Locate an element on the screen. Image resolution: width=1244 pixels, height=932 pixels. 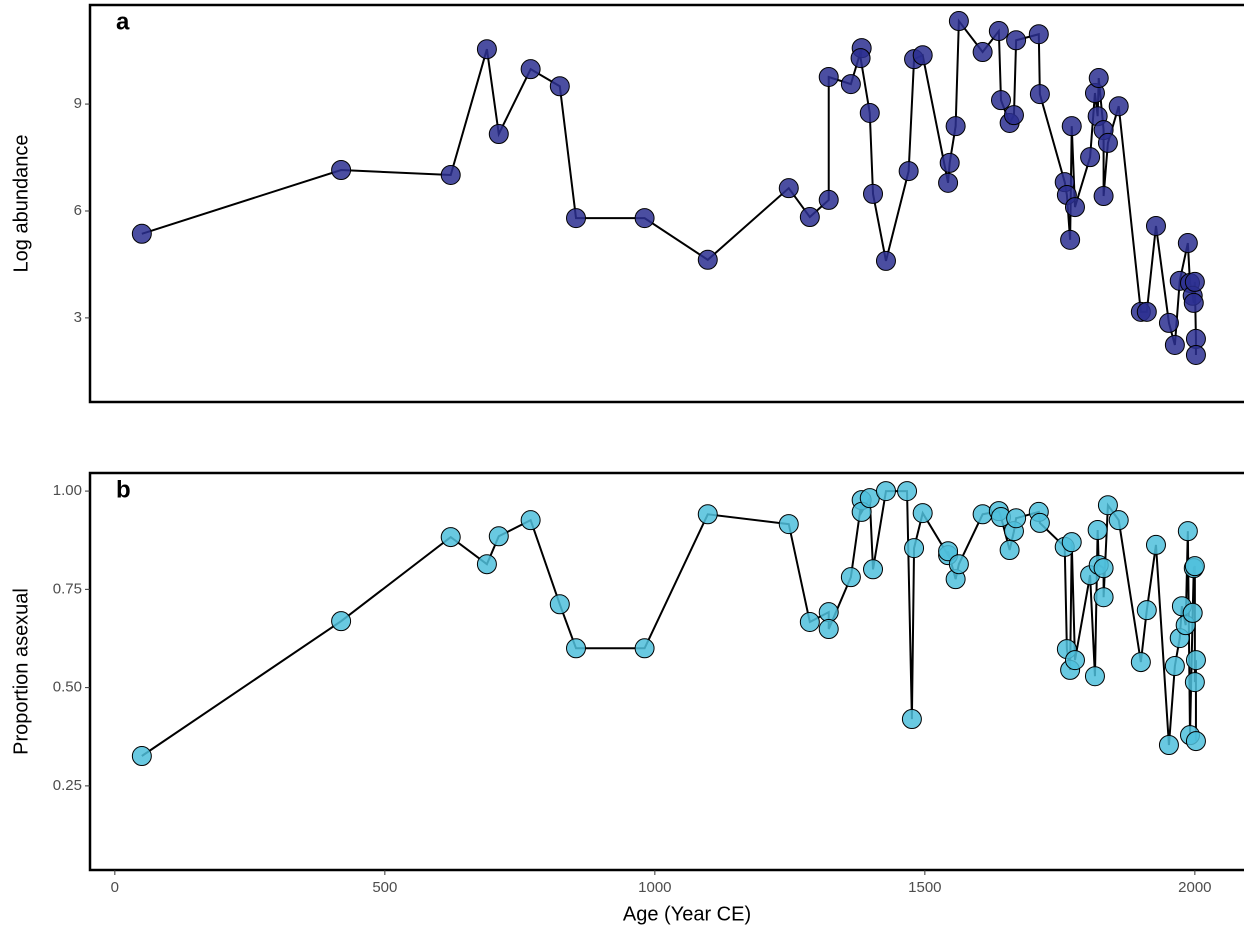
y-axis-label: Proportion asexual is located at coordinates (21, 671).